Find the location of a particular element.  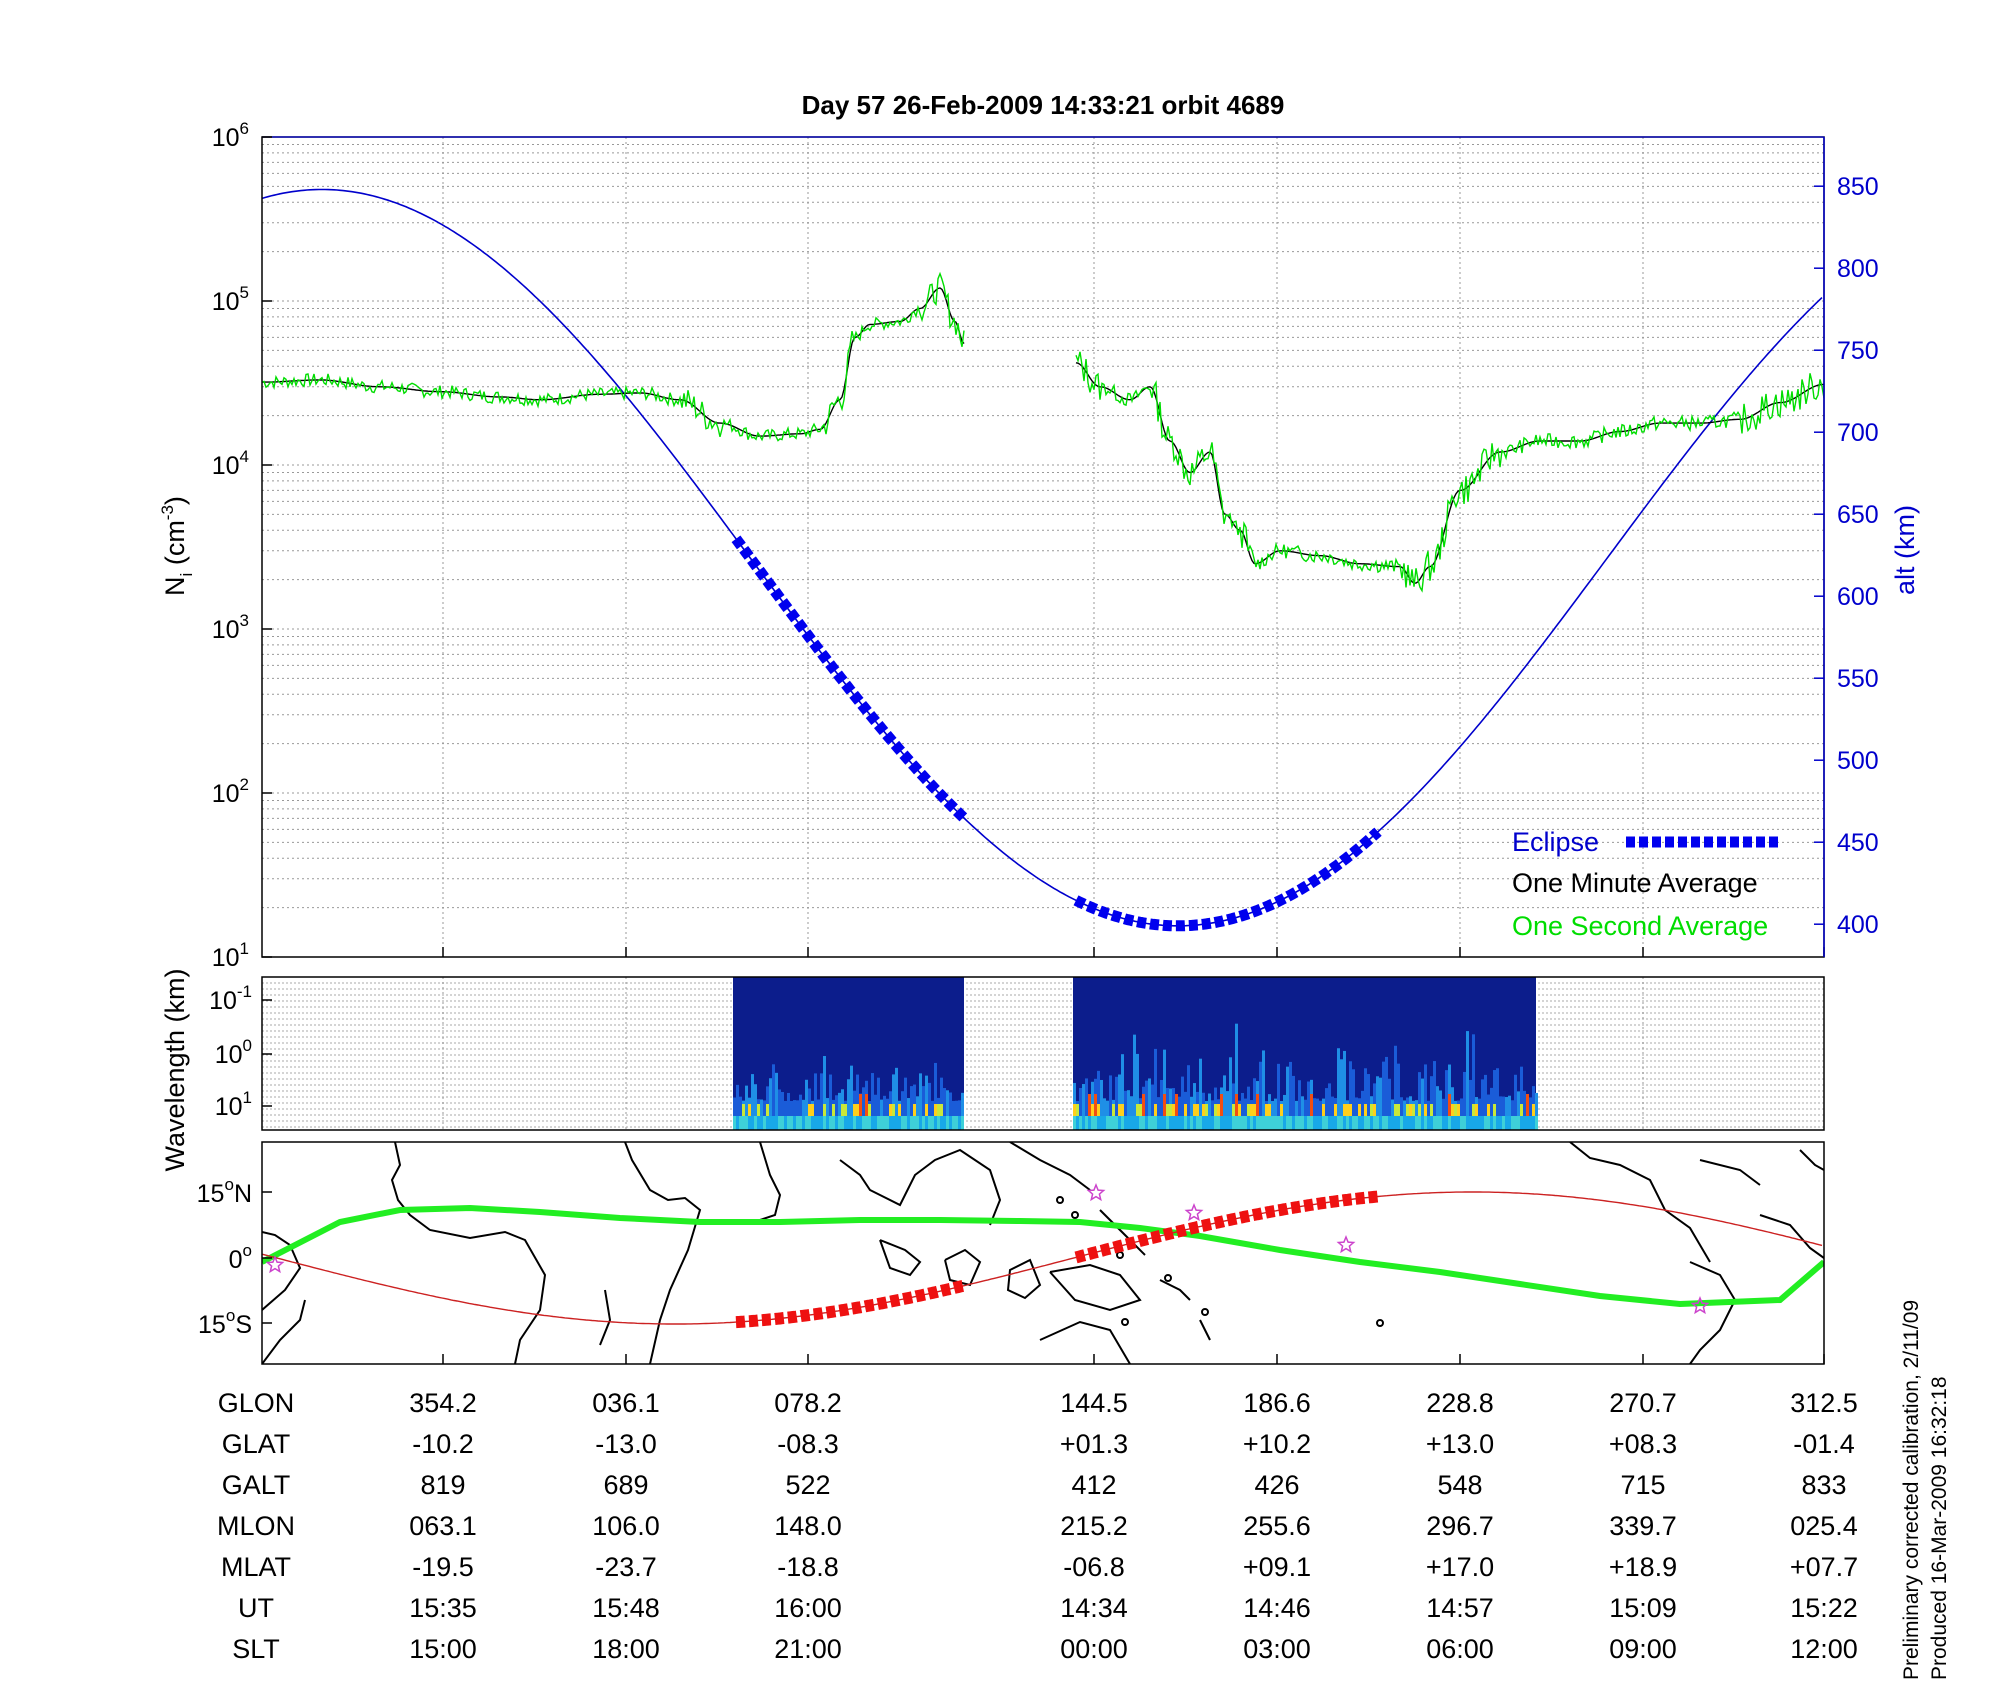

table-cell: 063.1 is located at coordinates (443, 1526).